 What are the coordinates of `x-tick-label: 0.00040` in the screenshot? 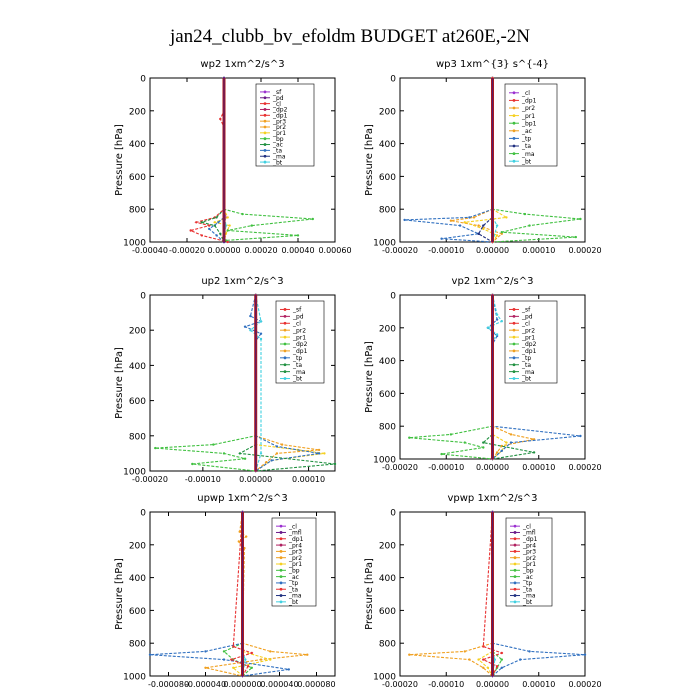 It's located at (297, 250).